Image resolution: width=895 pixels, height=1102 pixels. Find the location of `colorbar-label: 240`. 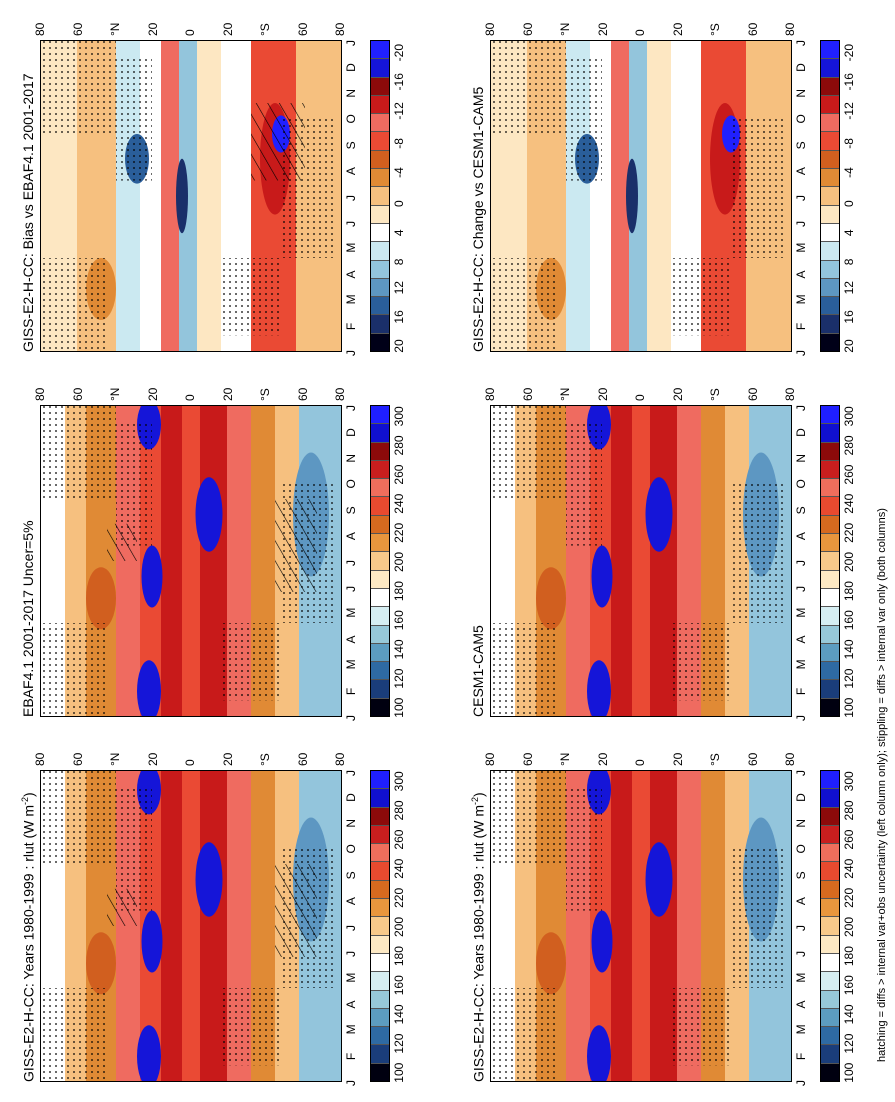

colorbar-label: 240 is located at coordinates (399, 503).